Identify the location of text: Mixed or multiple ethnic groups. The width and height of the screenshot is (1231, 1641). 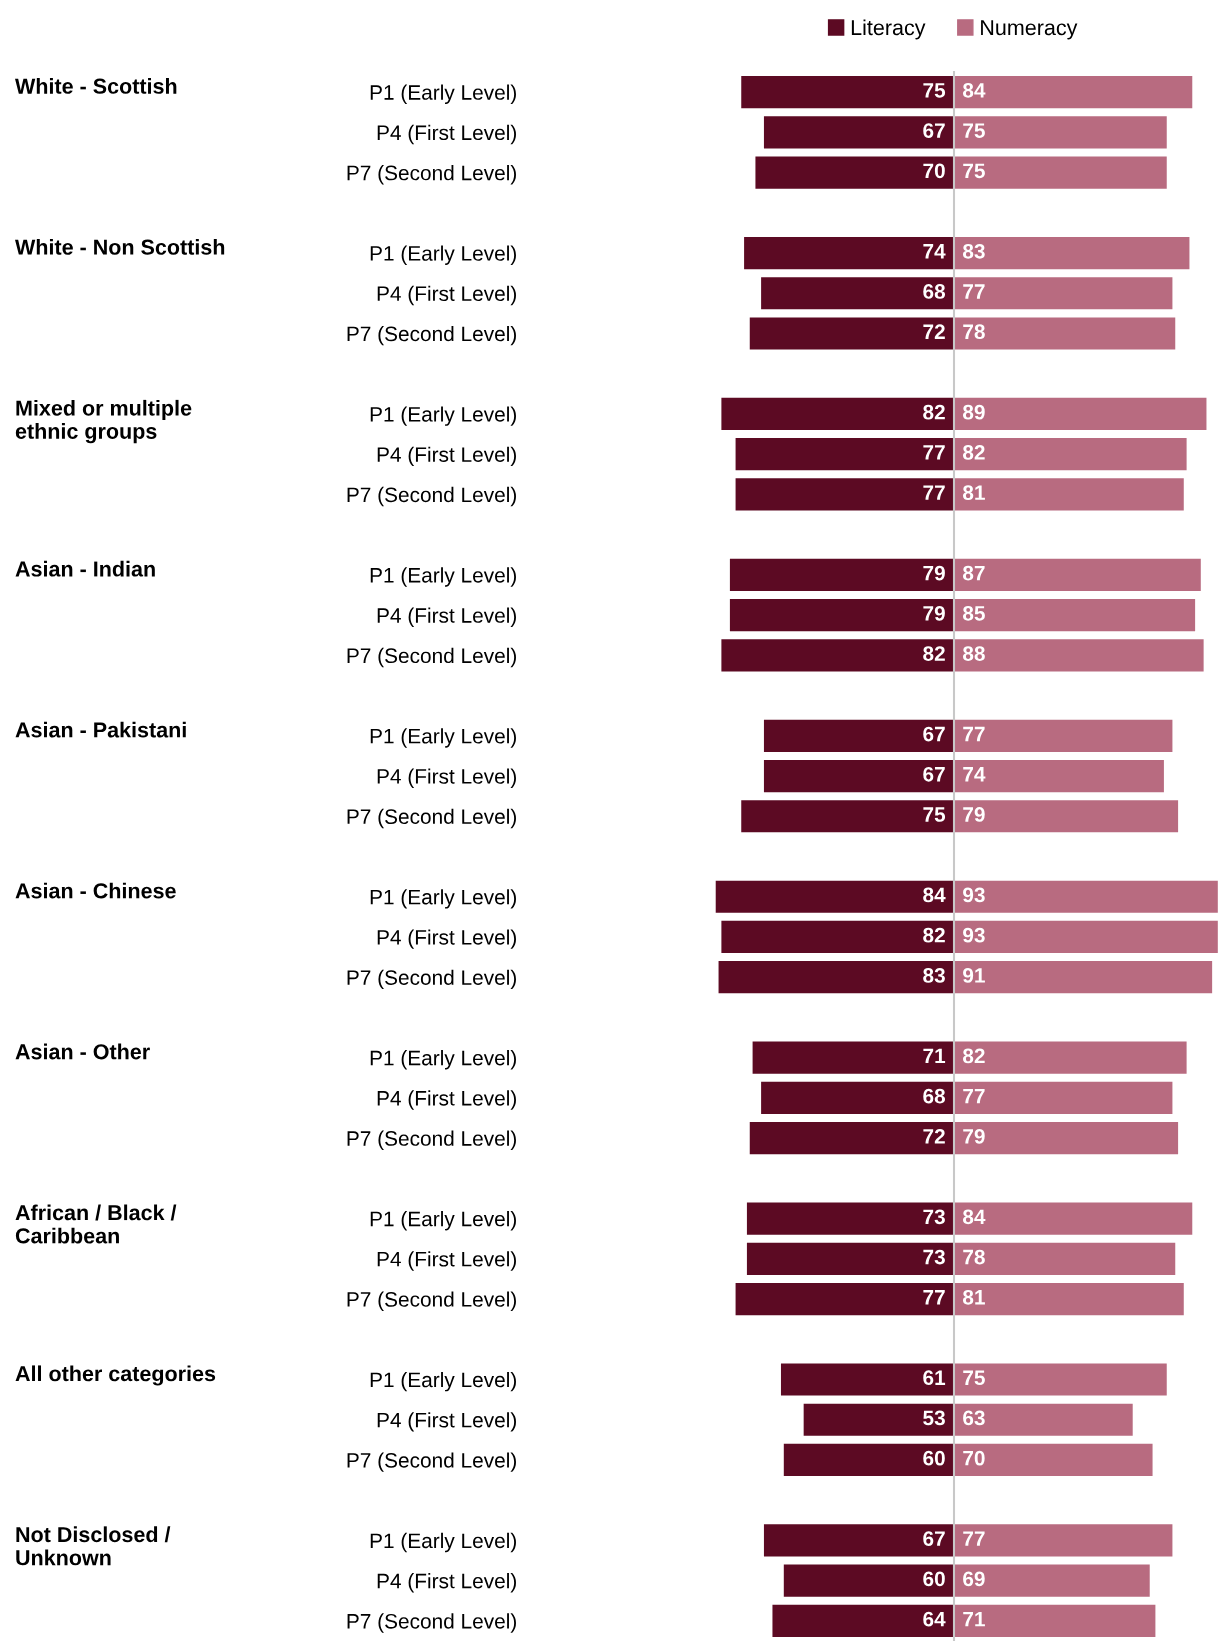
(103, 421).